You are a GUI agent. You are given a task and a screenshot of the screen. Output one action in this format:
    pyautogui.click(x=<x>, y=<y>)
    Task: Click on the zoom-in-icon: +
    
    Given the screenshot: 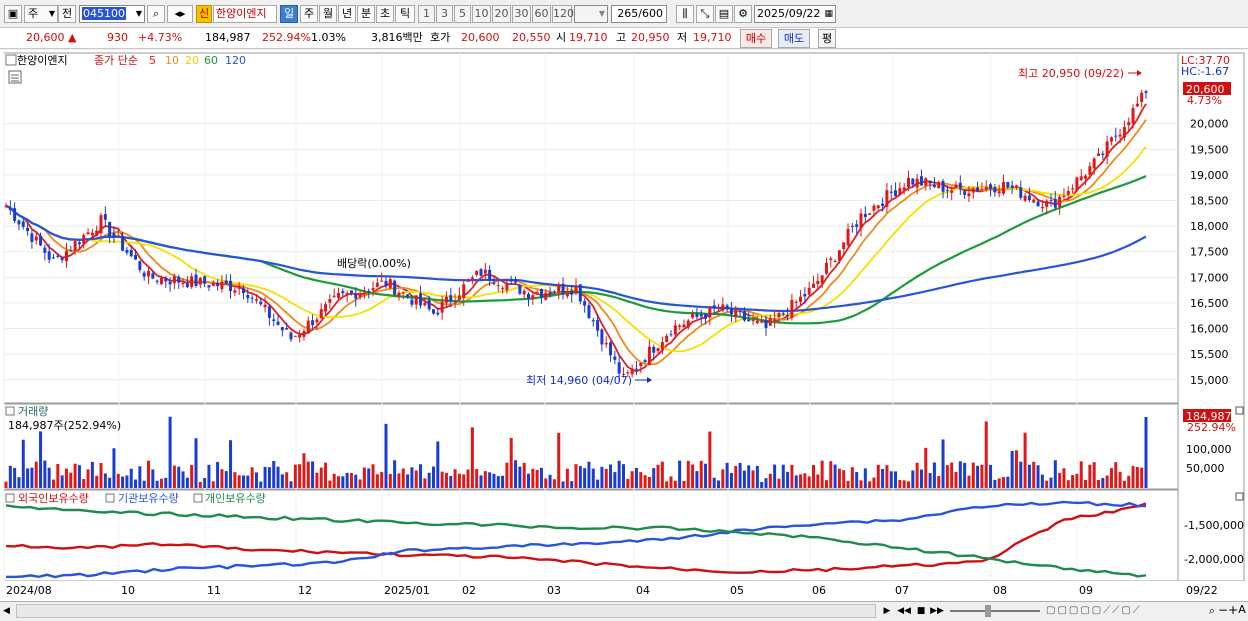 What is the action you would take?
    pyautogui.click(x=1233, y=610)
    